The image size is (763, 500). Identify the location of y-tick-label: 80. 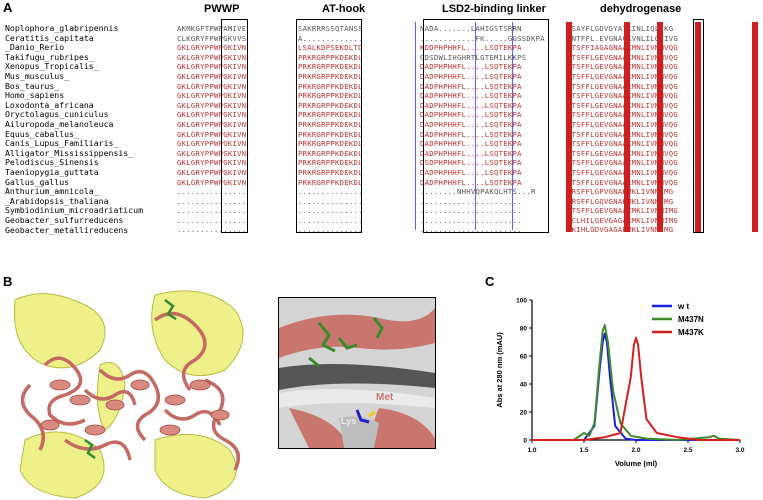
(524, 328).